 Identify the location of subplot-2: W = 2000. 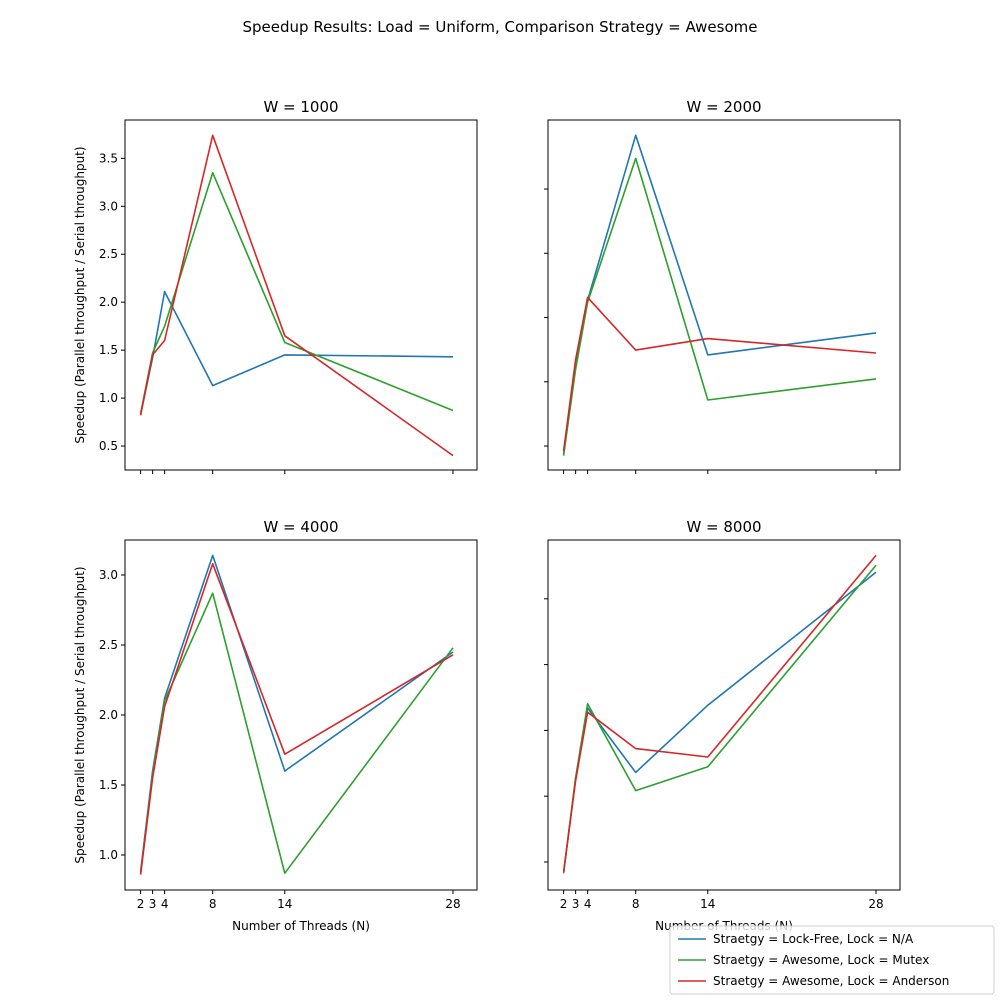
(722, 286).